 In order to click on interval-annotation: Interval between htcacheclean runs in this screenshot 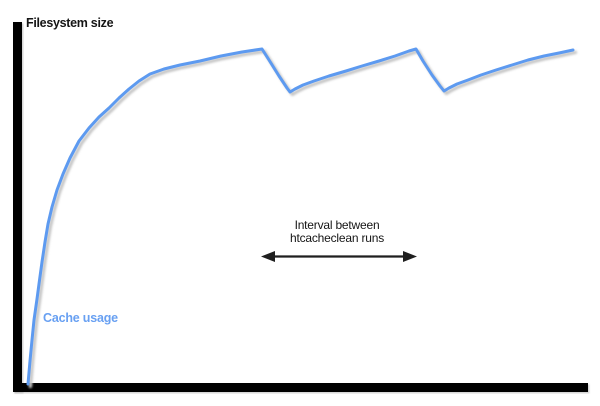, I will do `click(337, 231)`.